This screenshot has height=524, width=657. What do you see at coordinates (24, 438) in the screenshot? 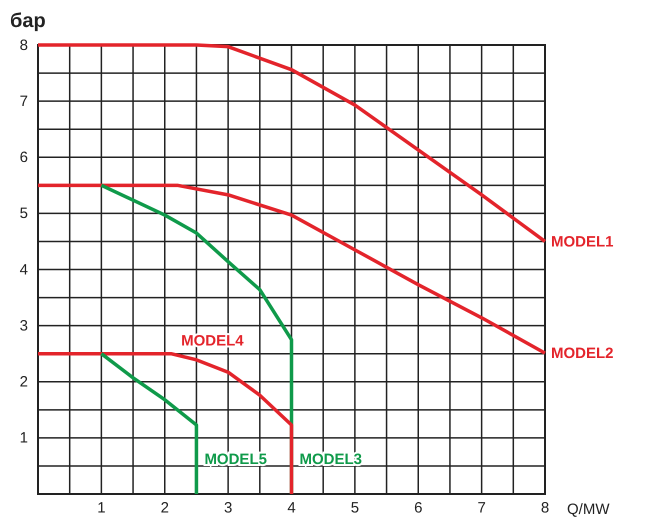
I see `y-tick-label: 1` at bounding box center [24, 438].